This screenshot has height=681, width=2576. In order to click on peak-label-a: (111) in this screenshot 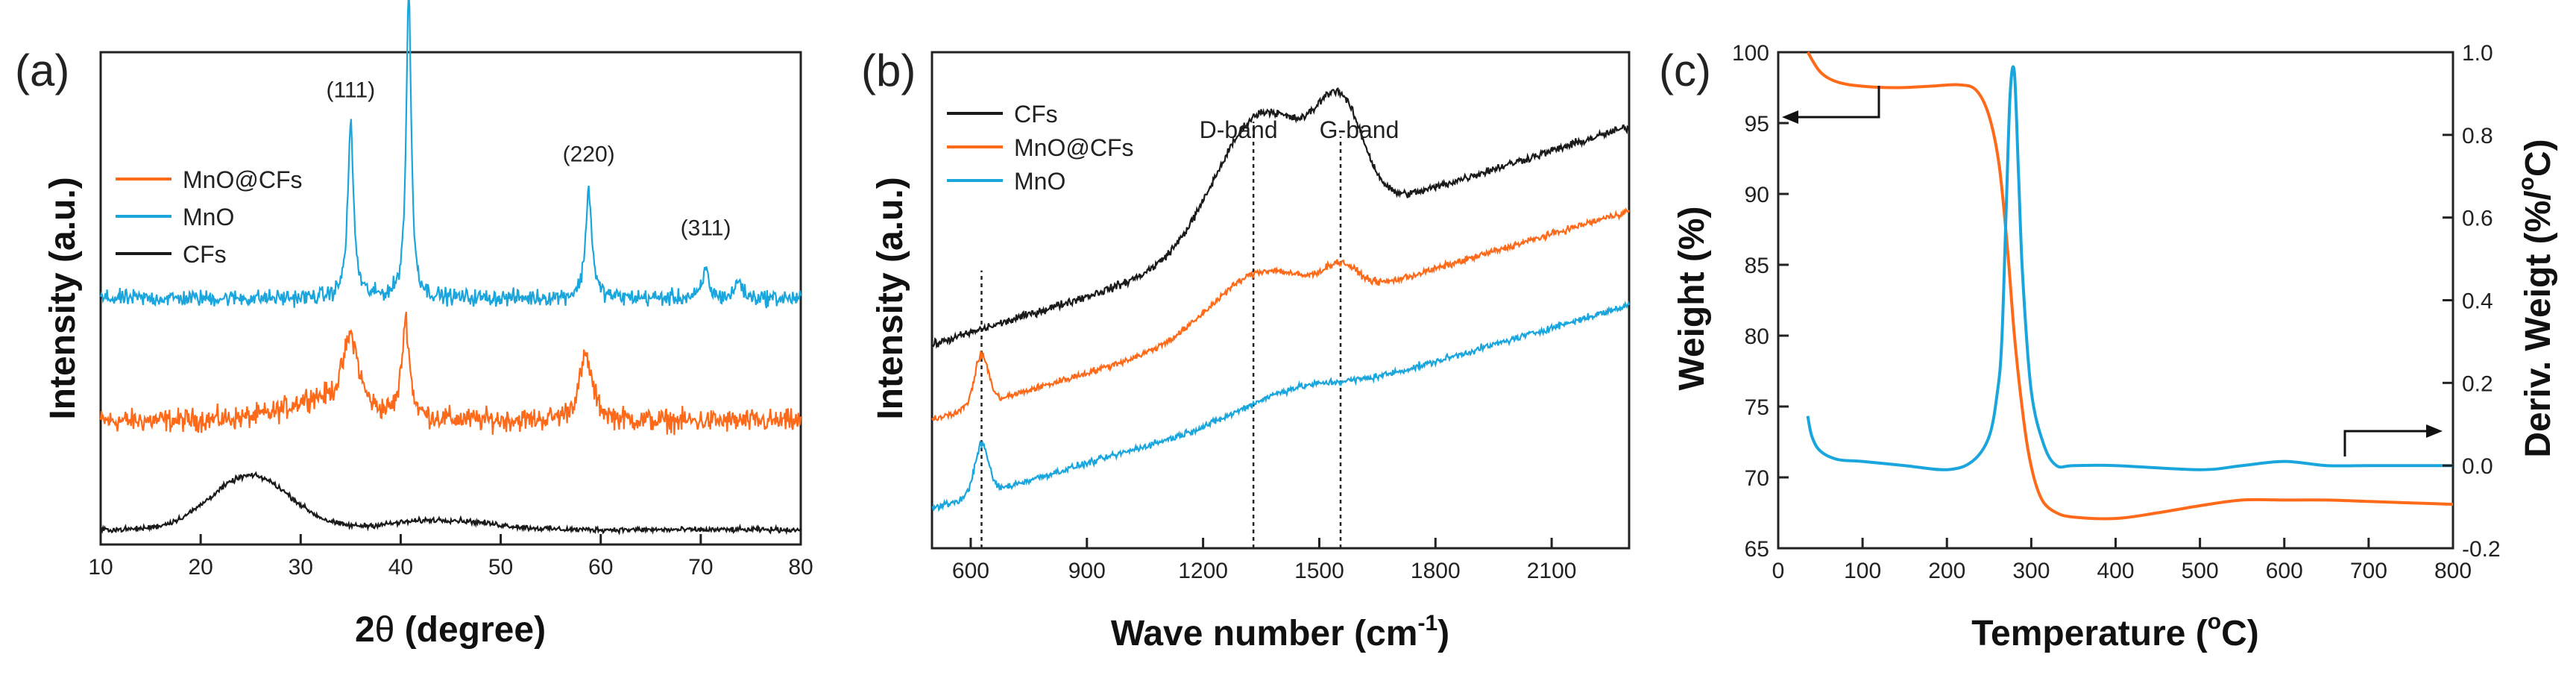, I will do `click(351, 90)`.